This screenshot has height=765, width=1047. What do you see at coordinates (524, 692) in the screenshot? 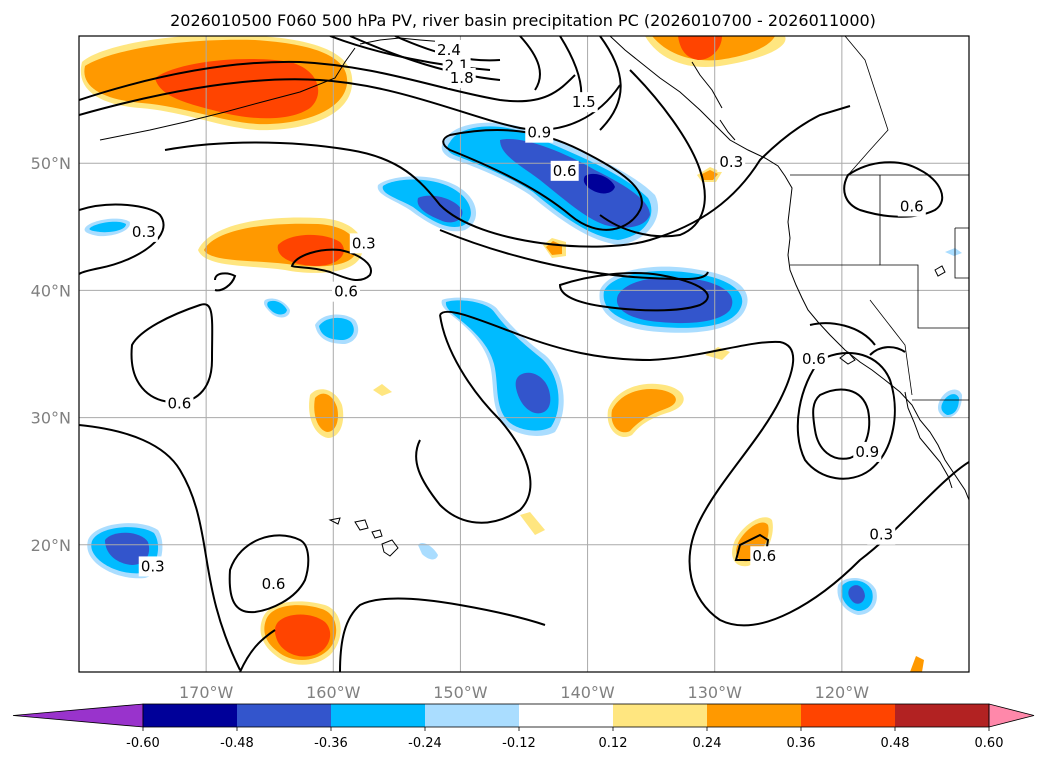
I see `longitude-labels: 170°W 160°W 150°W 140°W 130°W 120°W` at bounding box center [524, 692].